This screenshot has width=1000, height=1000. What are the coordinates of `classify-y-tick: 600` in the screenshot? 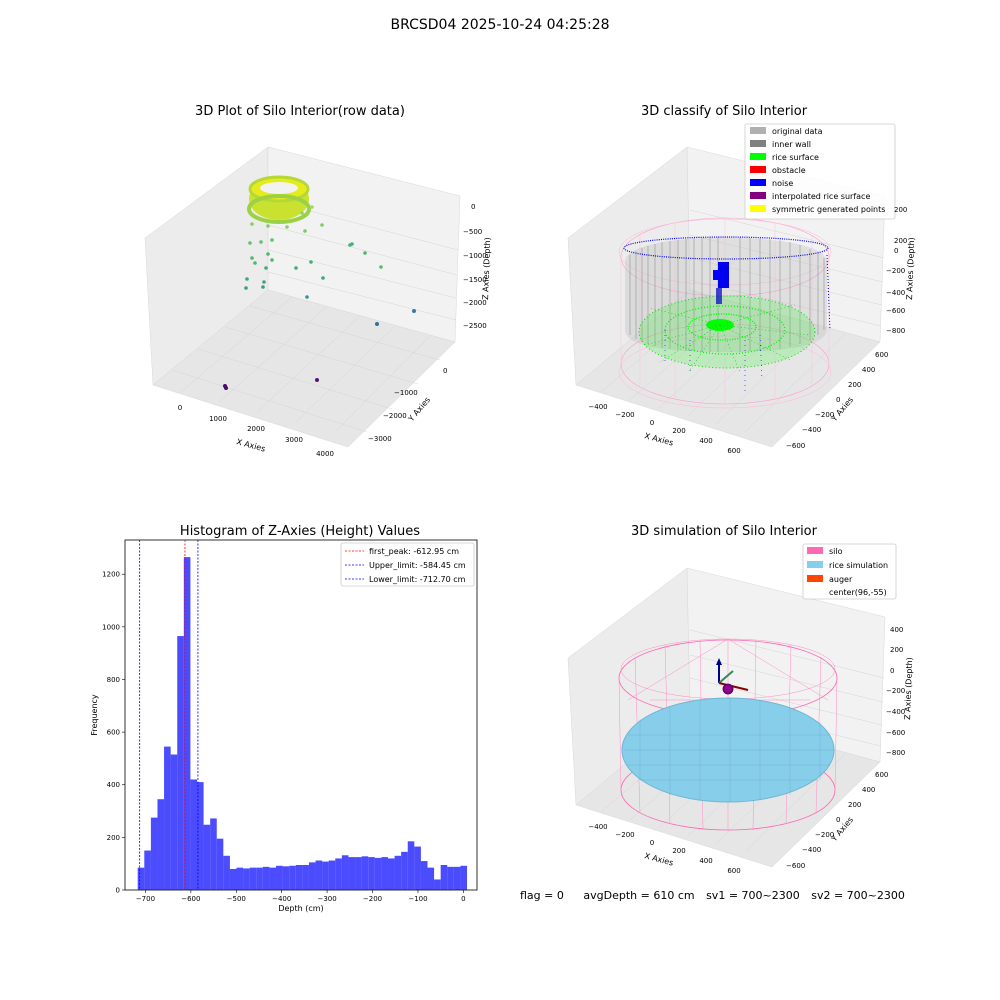 It's located at (881, 355).